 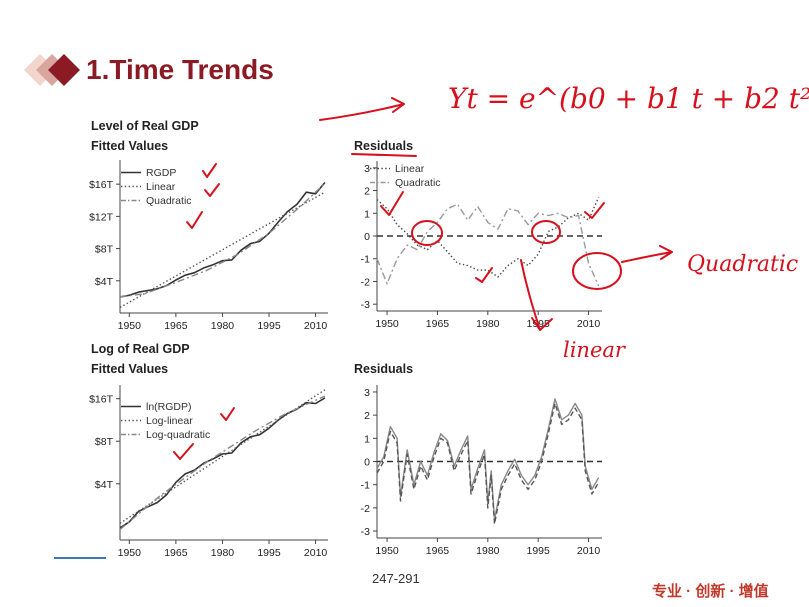 I want to click on chart2-title: Residuals, so click(x=384, y=146).